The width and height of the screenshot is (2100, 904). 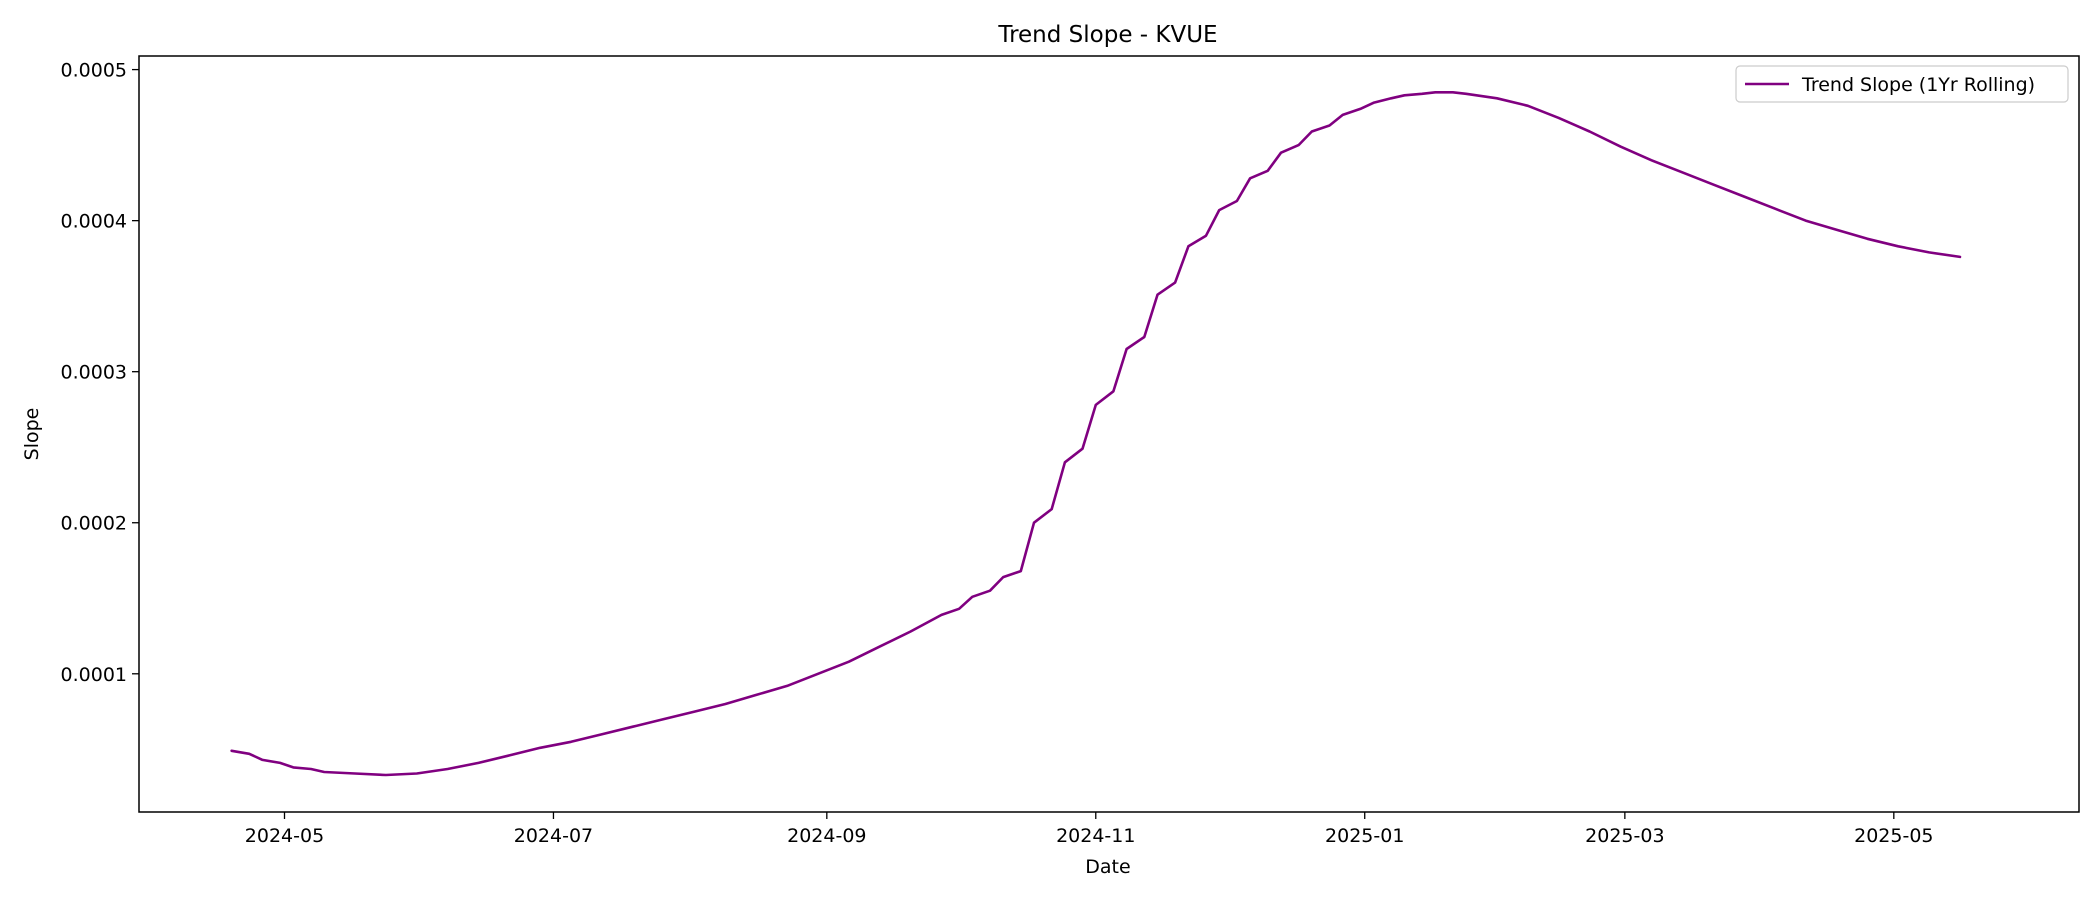 What do you see at coordinates (94, 222) in the screenshot?
I see `y-tick-label: 0.0004` at bounding box center [94, 222].